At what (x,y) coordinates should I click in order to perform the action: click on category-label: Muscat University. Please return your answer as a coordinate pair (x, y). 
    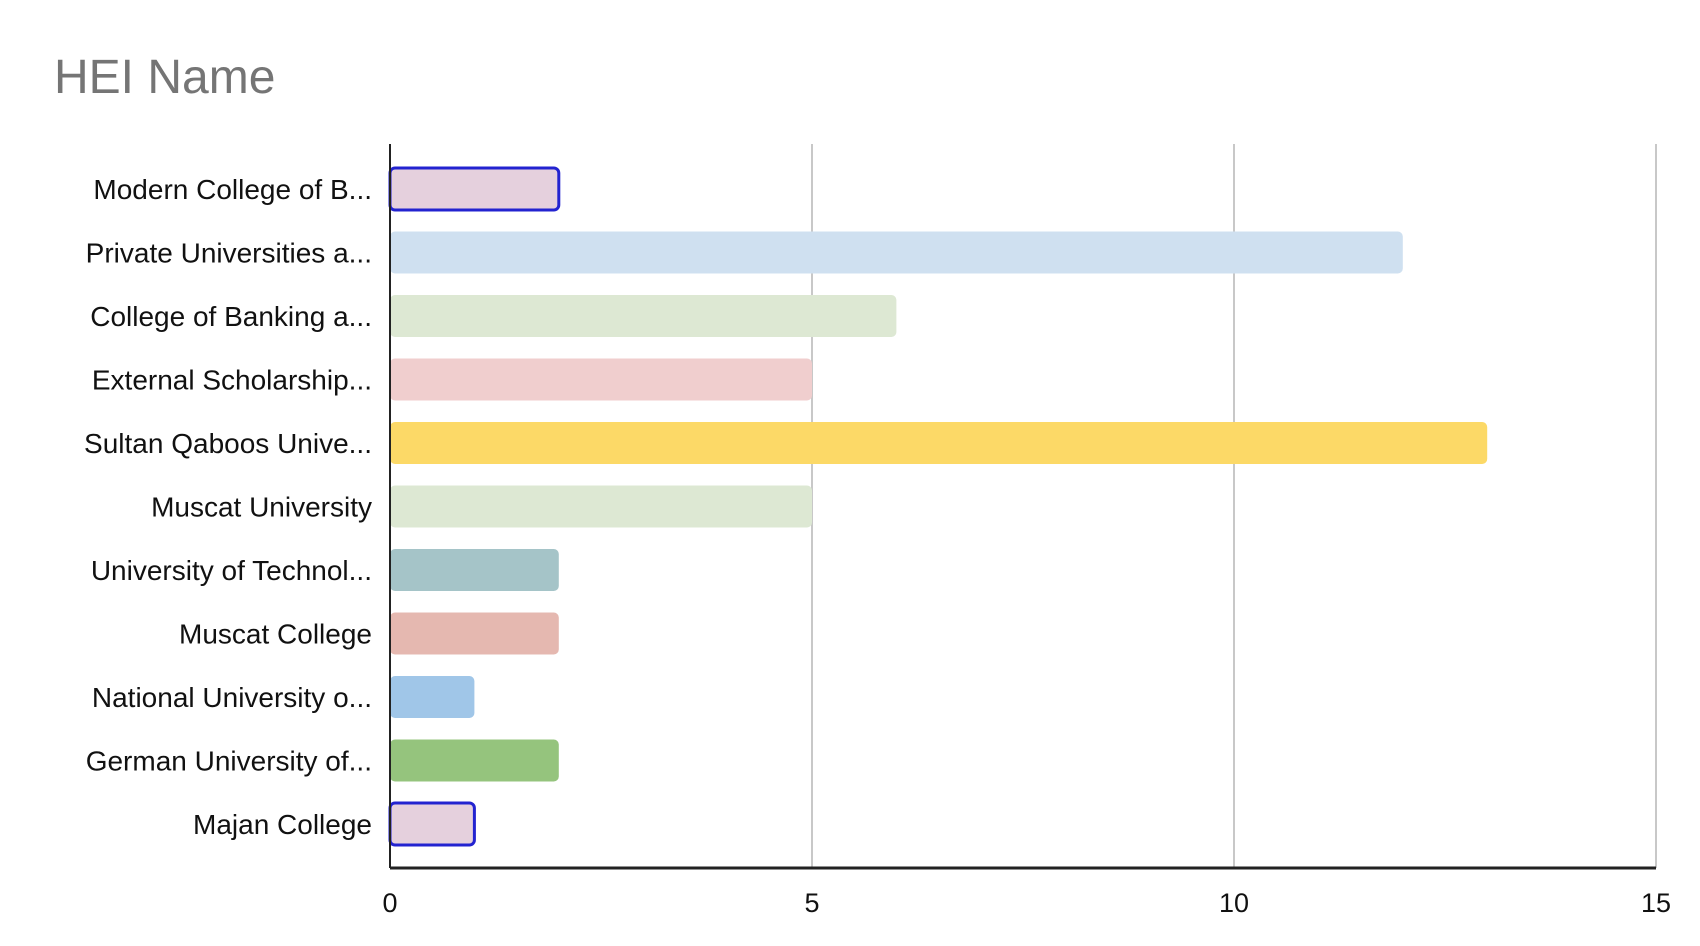
    Looking at the image, I should click on (261, 507).